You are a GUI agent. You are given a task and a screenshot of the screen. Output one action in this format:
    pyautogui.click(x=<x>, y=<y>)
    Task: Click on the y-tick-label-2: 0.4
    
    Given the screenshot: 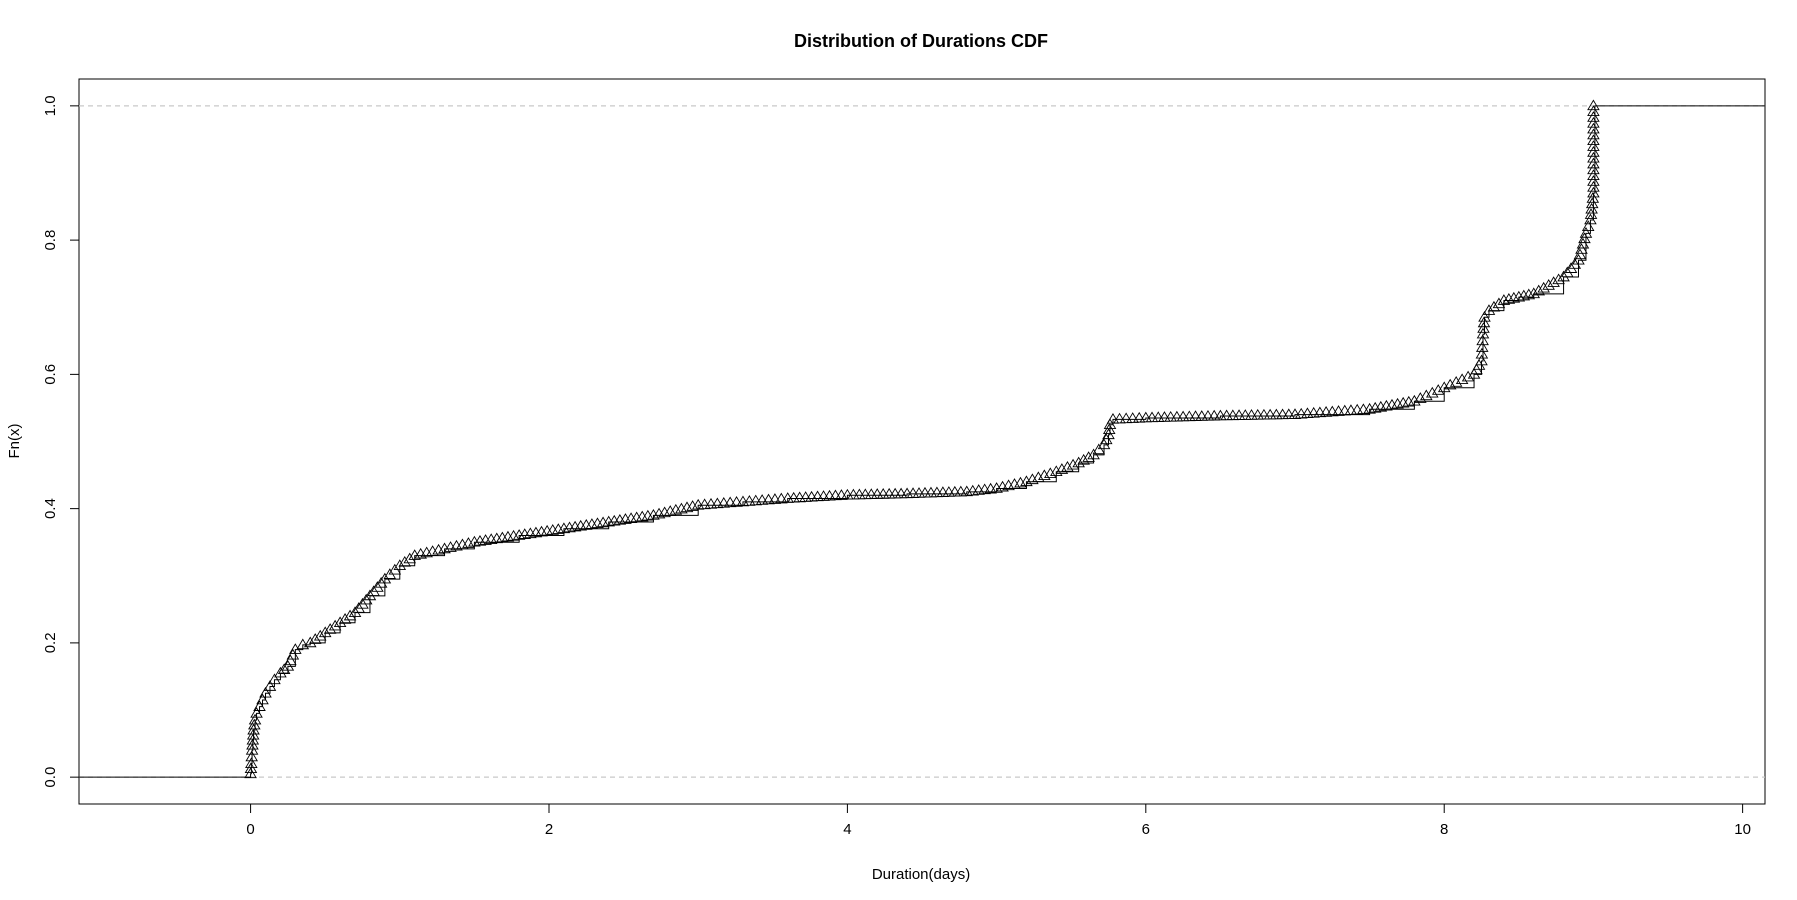 What is the action you would take?
    pyautogui.click(x=50, y=508)
    